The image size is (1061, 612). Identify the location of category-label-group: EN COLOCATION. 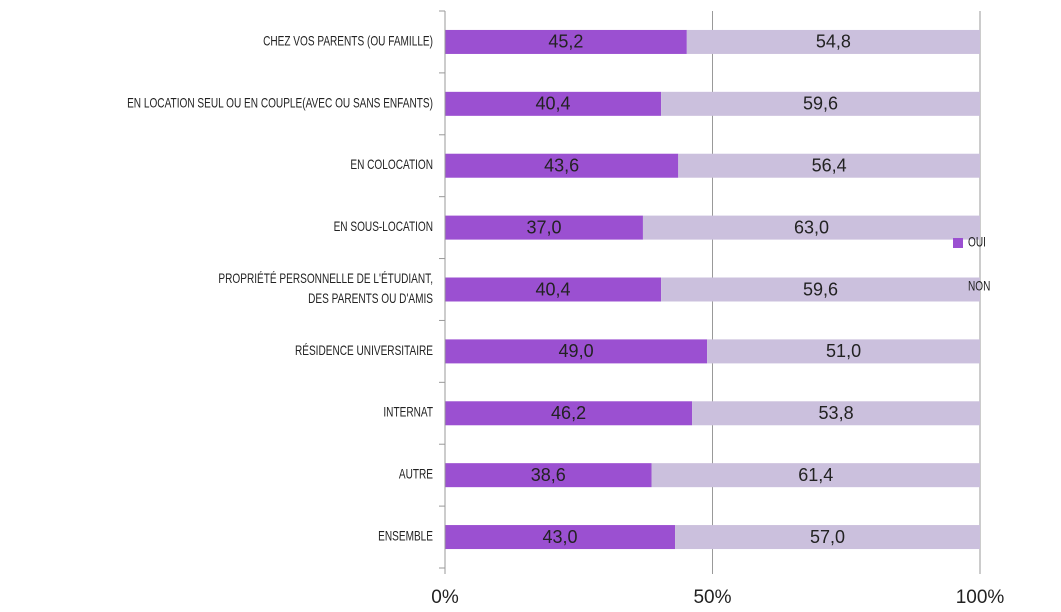
(391, 165).